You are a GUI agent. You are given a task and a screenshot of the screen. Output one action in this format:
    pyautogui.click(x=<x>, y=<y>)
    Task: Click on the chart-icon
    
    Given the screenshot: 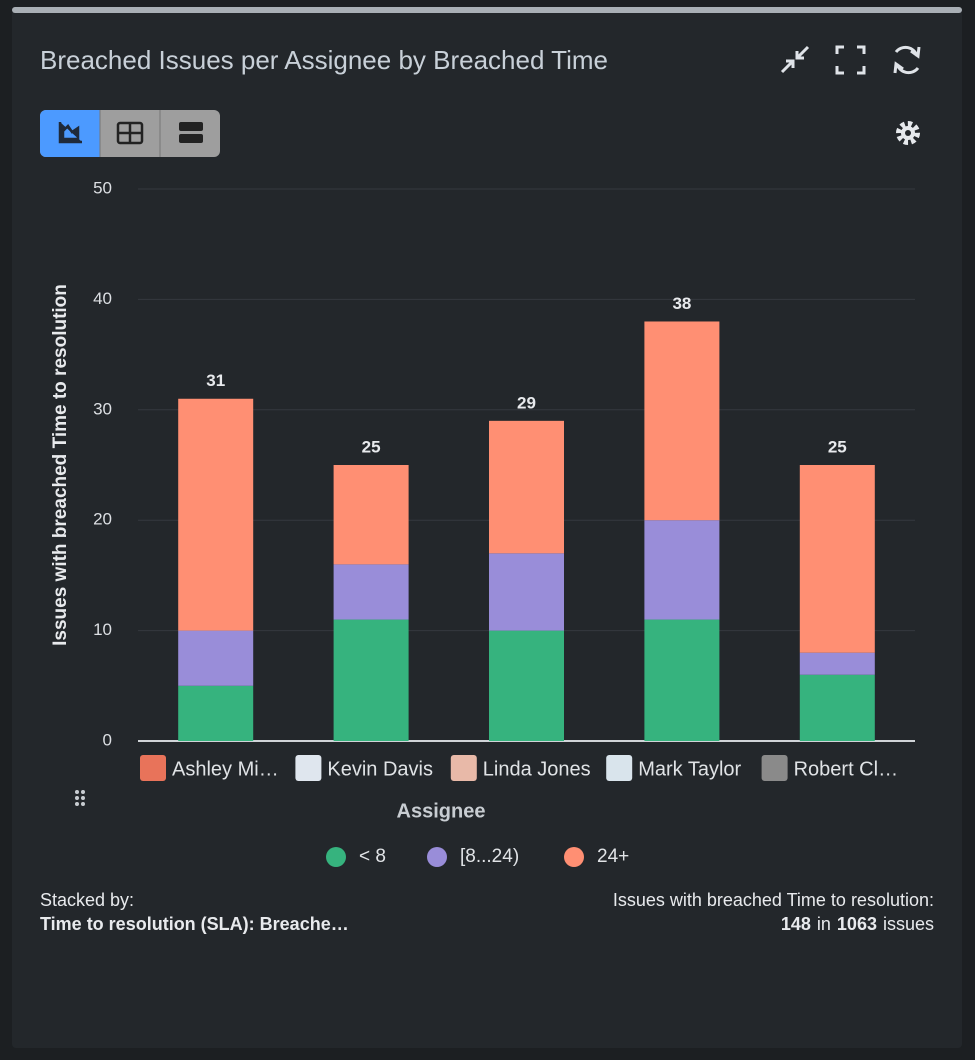 What is the action you would take?
    pyautogui.click(x=70, y=133)
    